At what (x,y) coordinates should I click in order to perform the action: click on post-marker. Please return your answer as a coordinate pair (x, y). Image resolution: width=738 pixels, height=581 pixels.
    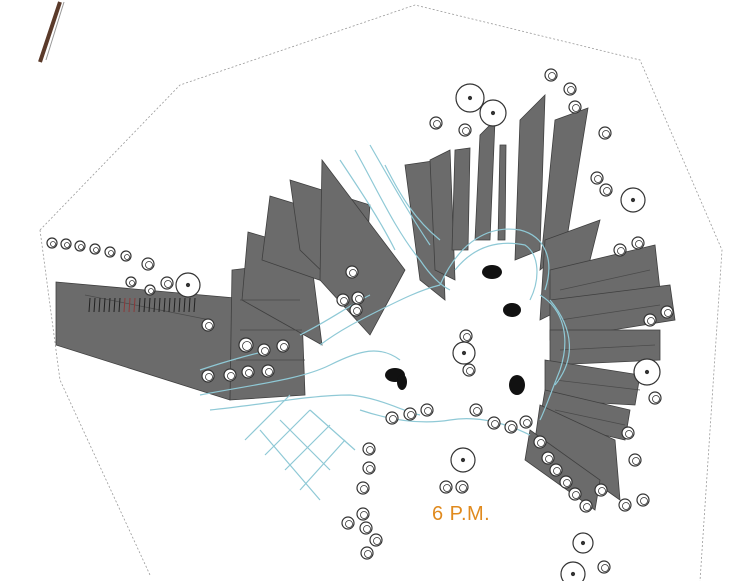
    Looking at the image, I should click on (51, 32).